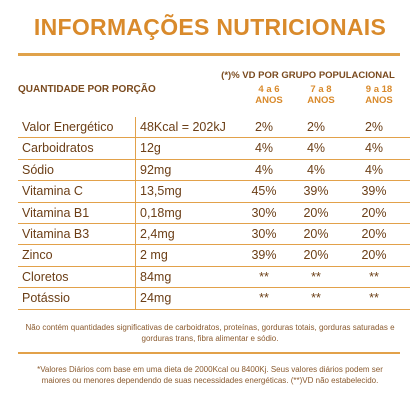 The height and width of the screenshot is (420, 420). What do you see at coordinates (316, 191) in the screenshot?
I see `vd-7-8: 39%` at bounding box center [316, 191].